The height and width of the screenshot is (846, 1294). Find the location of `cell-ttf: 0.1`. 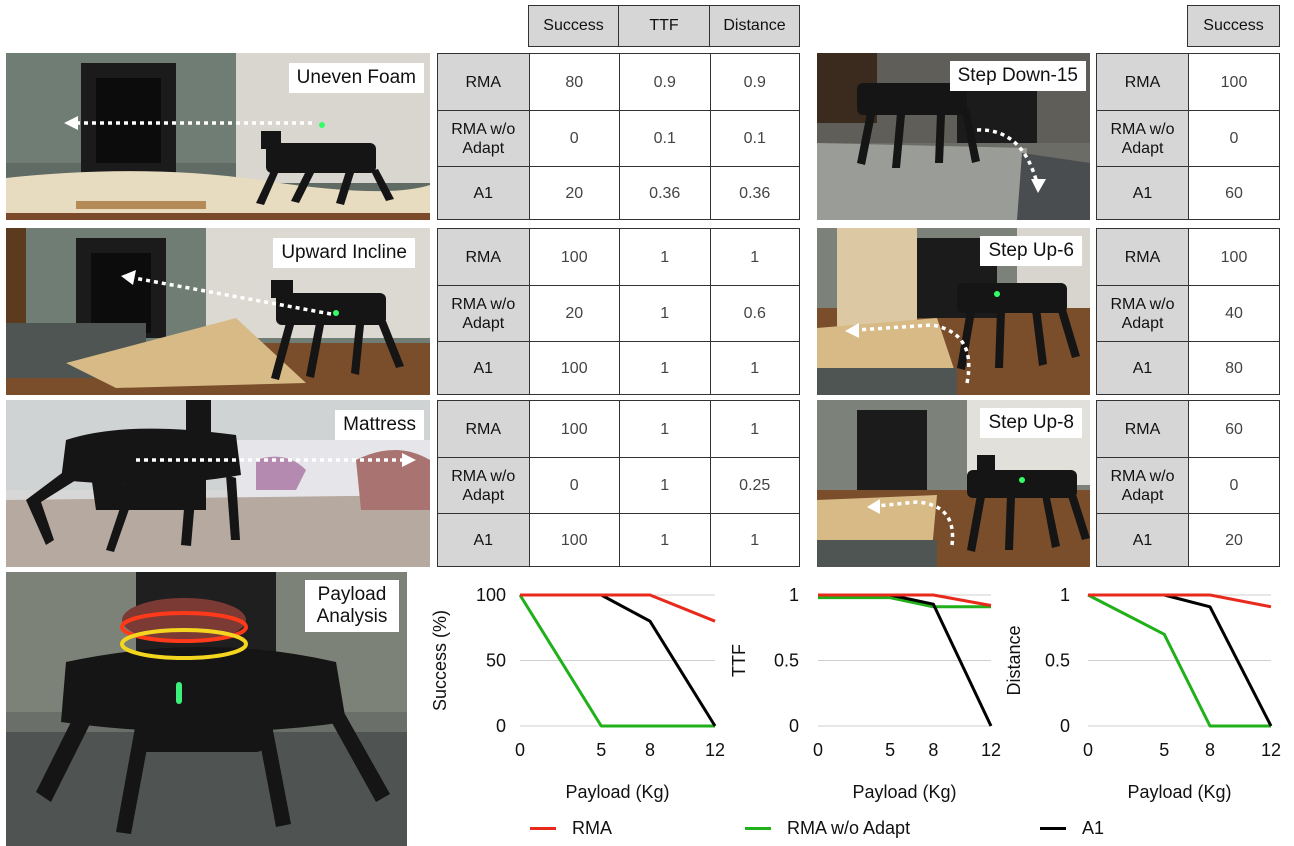

cell-ttf: 0.1 is located at coordinates (664, 138).